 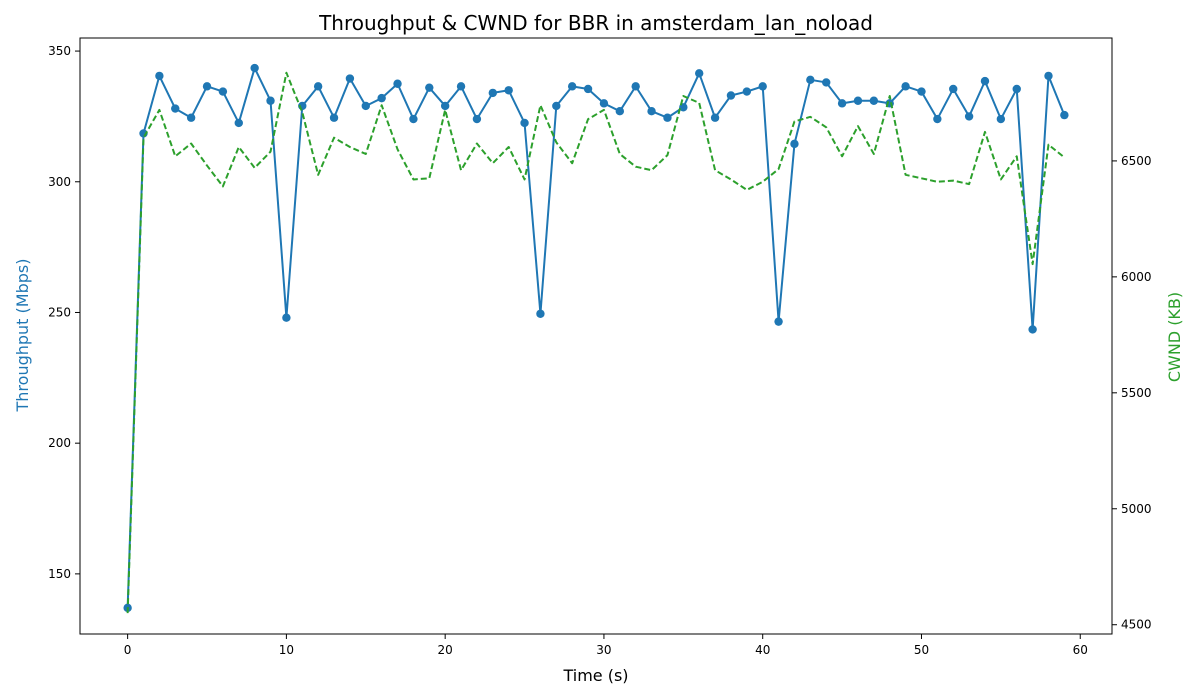 I want to click on y-left-tick-label: 300, so click(x=59, y=182).